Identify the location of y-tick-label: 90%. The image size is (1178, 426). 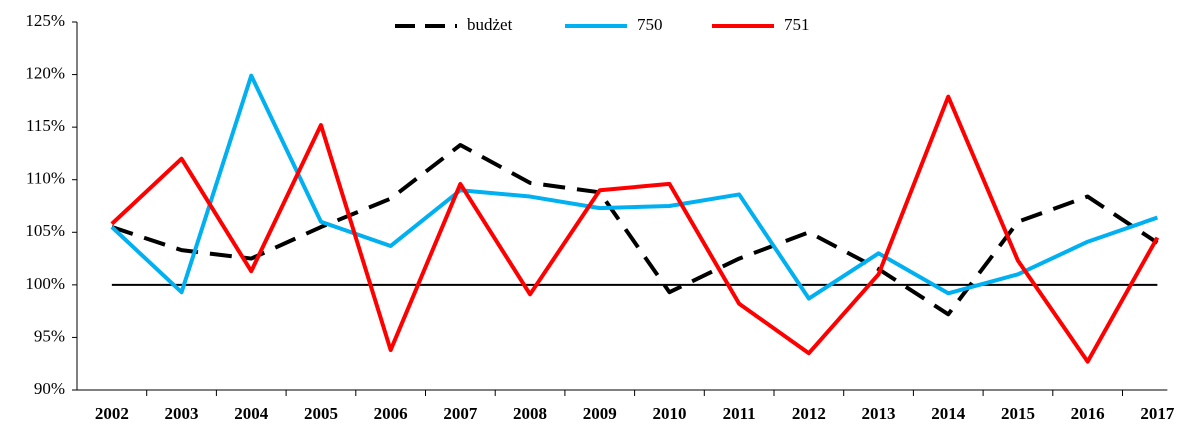
(49, 388).